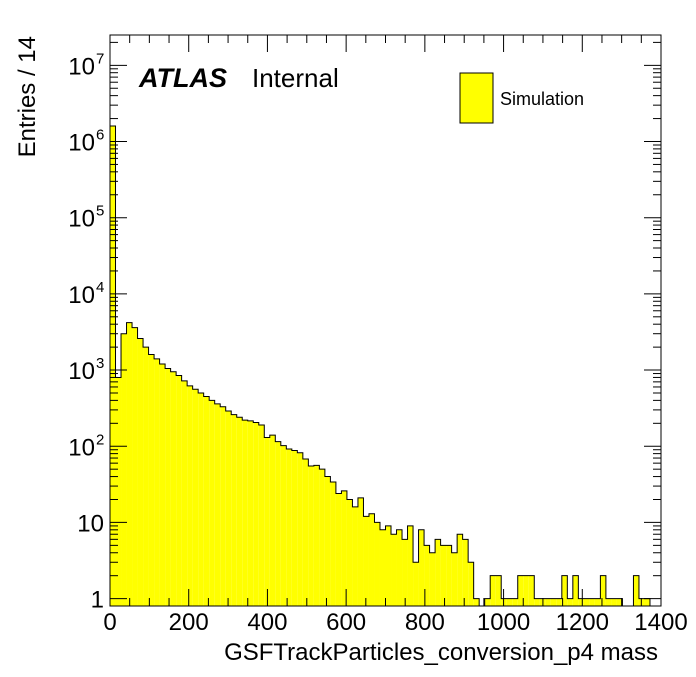  I want to click on atlas-label: ATLAS, so click(182, 78).